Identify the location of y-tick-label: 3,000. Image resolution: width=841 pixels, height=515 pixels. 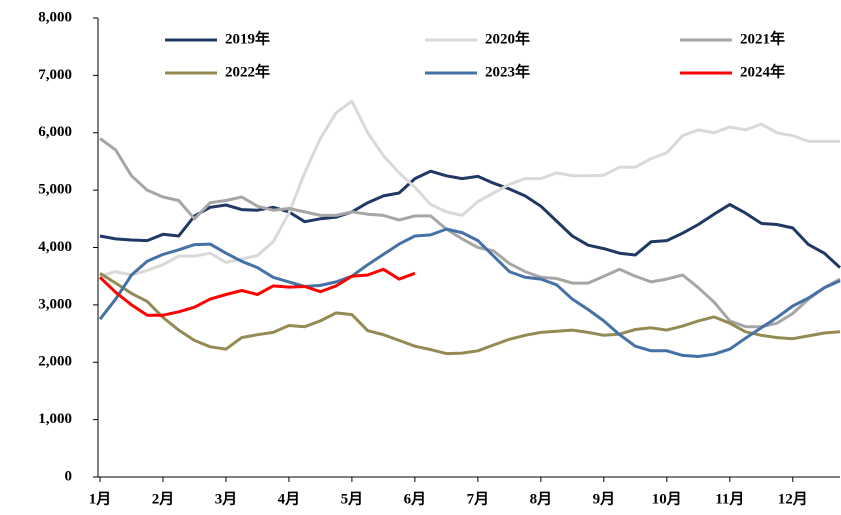
(55, 304).